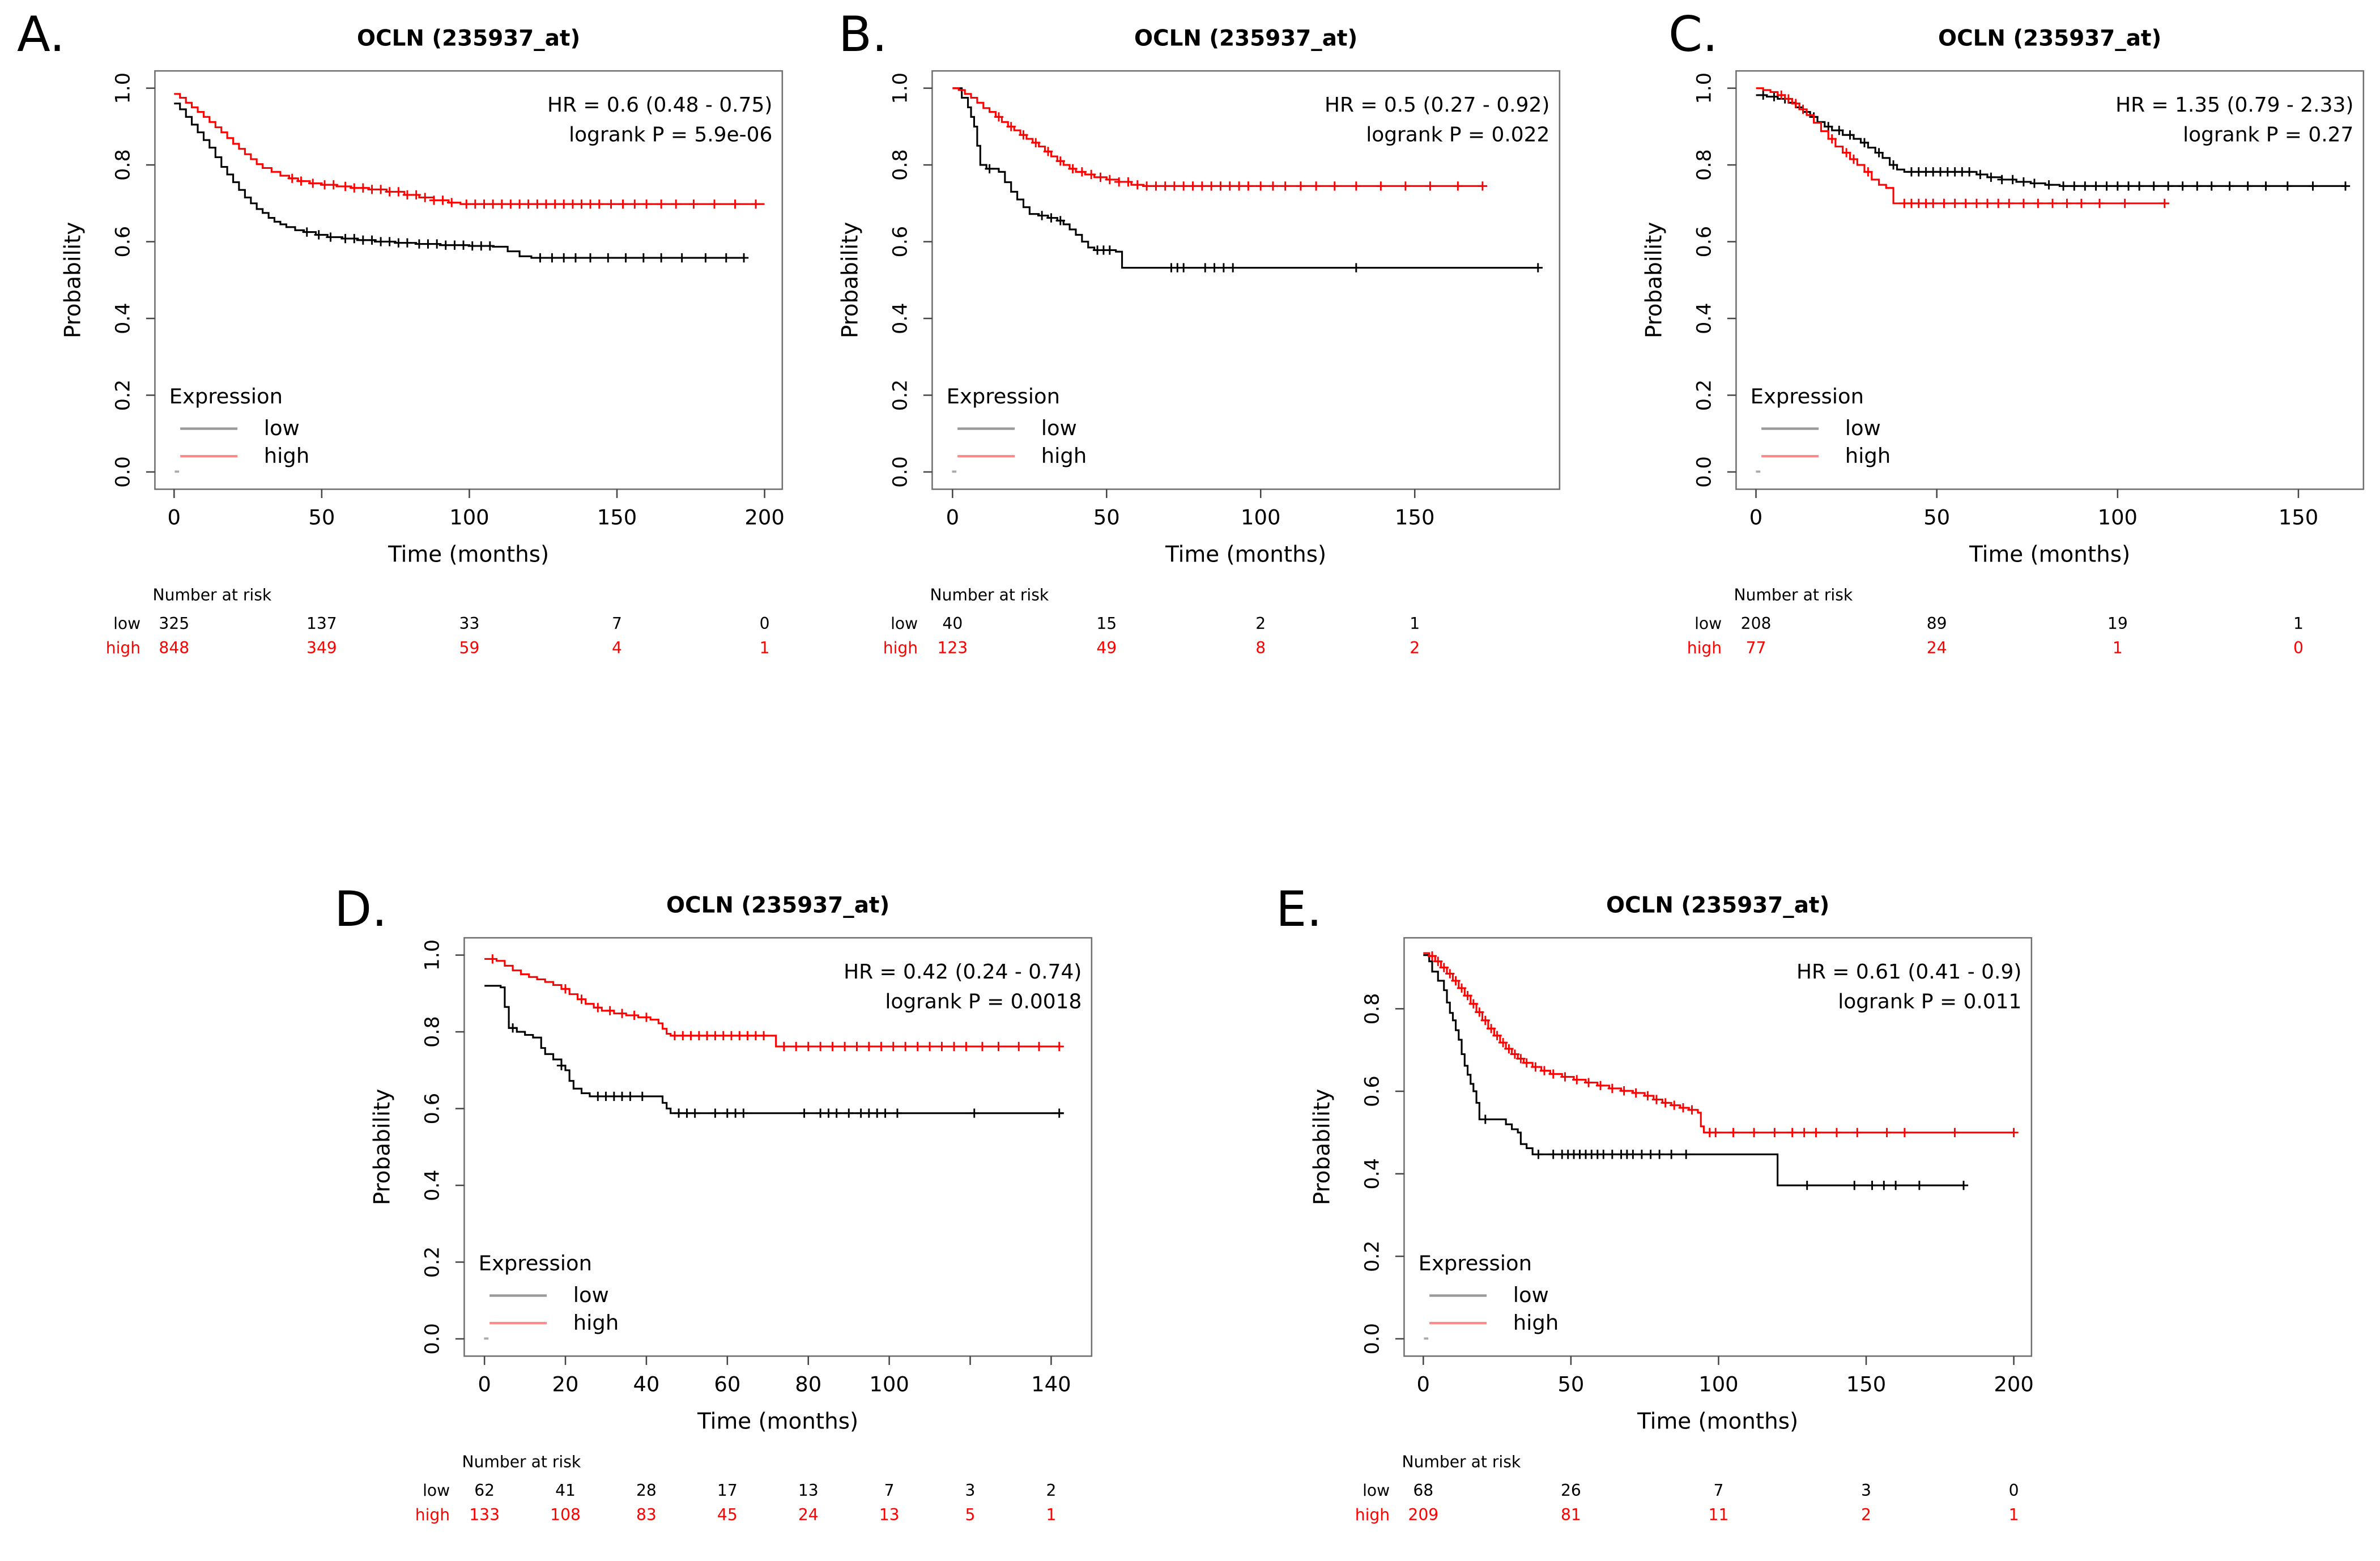 The image size is (2380, 1561). What do you see at coordinates (1051, 1384) in the screenshot?
I see `x-tick-label: 140` at bounding box center [1051, 1384].